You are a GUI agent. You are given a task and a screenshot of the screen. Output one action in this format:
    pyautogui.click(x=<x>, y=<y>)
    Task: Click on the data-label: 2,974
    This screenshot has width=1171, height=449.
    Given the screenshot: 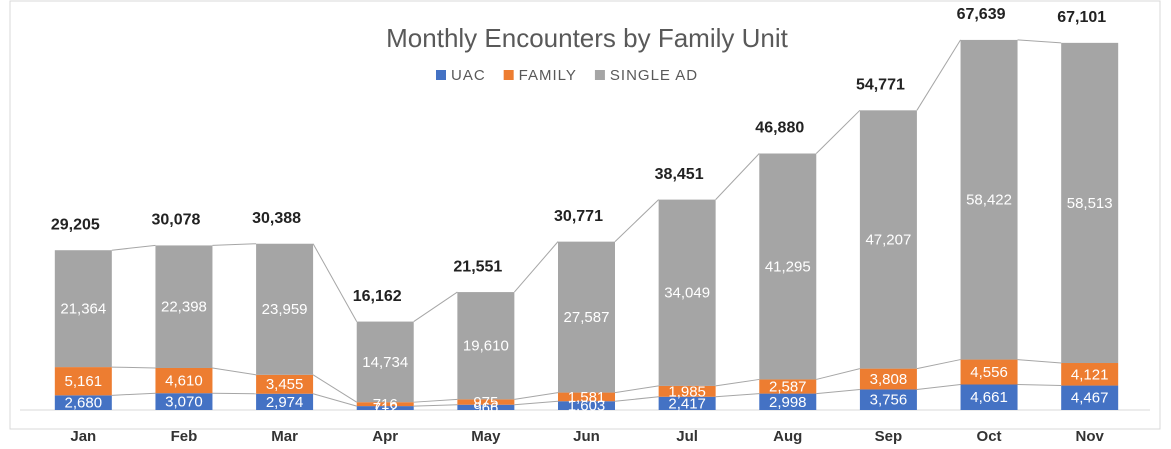 What is the action you would take?
    pyautogui.click(x=285, y=402)
    